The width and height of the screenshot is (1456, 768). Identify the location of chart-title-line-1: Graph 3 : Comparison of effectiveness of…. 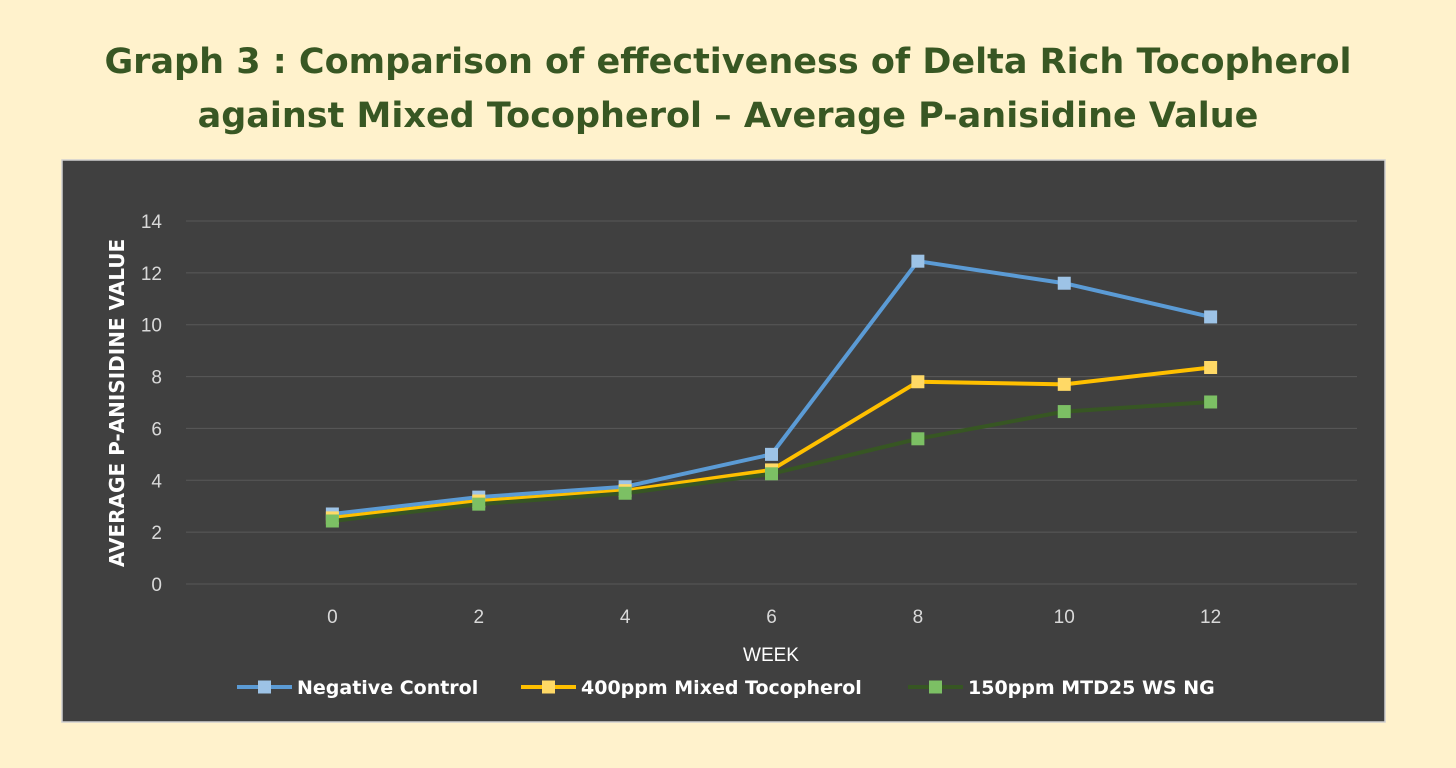
(728, 62).